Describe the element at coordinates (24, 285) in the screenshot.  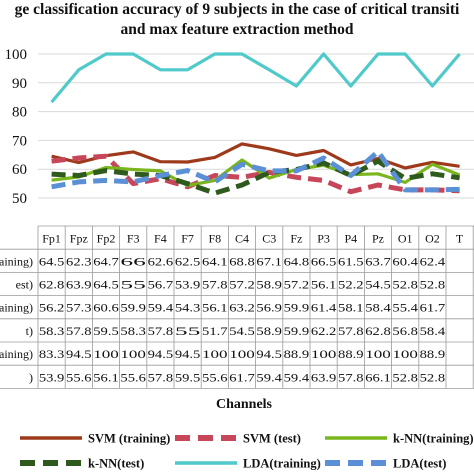
I see `table-row-label: est)` at that location.